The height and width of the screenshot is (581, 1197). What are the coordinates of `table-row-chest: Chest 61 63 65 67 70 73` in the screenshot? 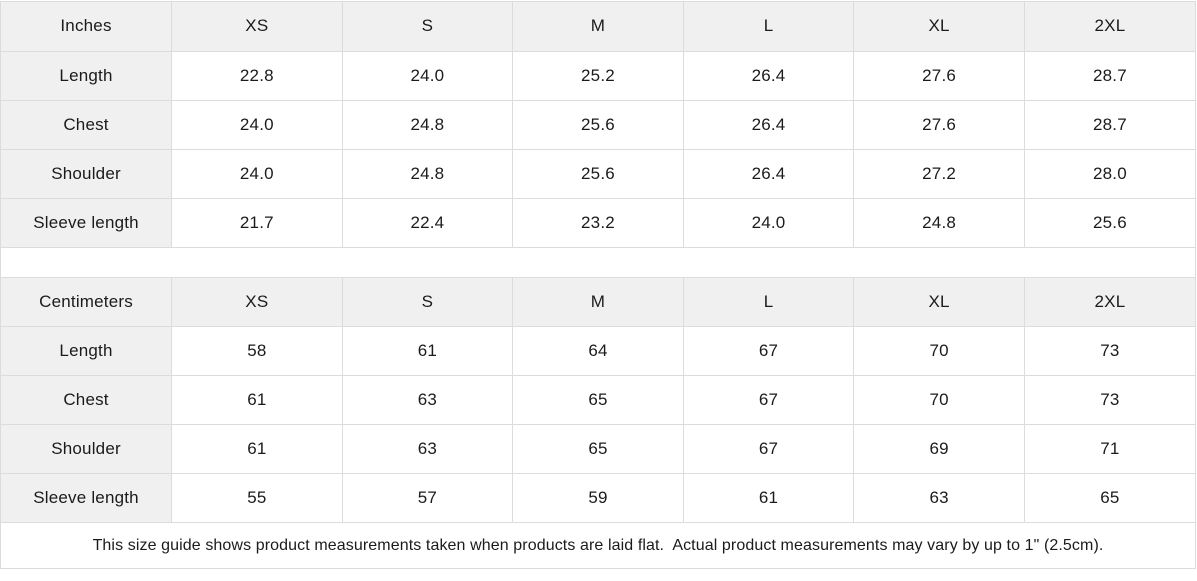 It's located at (598, 400).